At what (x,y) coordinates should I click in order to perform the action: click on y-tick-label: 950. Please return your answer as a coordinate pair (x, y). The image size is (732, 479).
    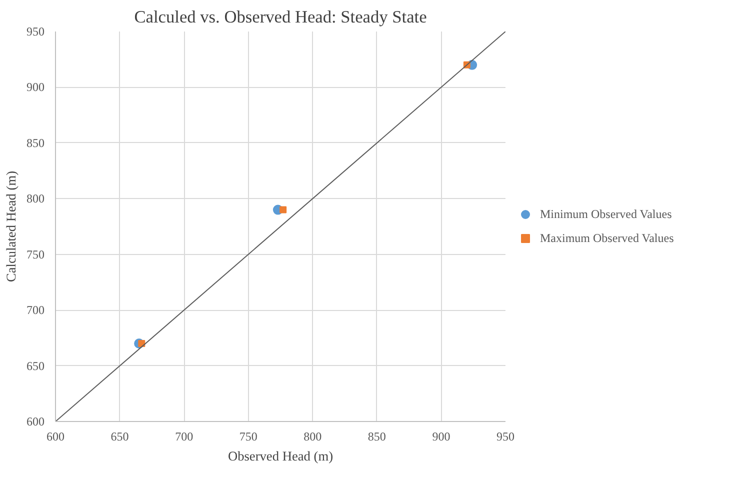
    Looking at the image, I should click on (35, 31).